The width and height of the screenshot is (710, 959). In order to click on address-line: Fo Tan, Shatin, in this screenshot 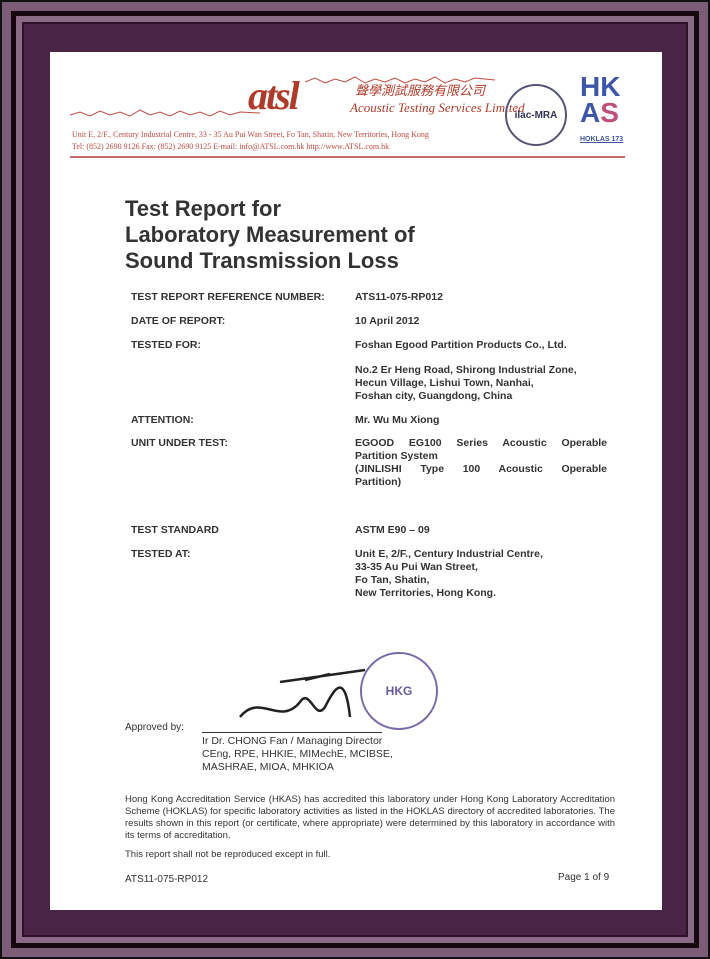, I will do `click(392, 580)`.